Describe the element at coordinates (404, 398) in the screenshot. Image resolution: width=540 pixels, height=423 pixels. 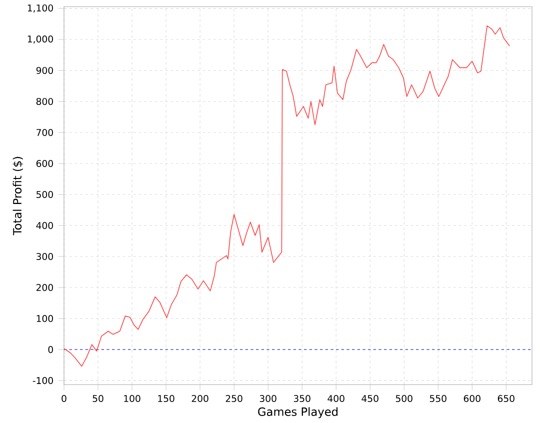
I see `x-tick-label: 500` at that location.